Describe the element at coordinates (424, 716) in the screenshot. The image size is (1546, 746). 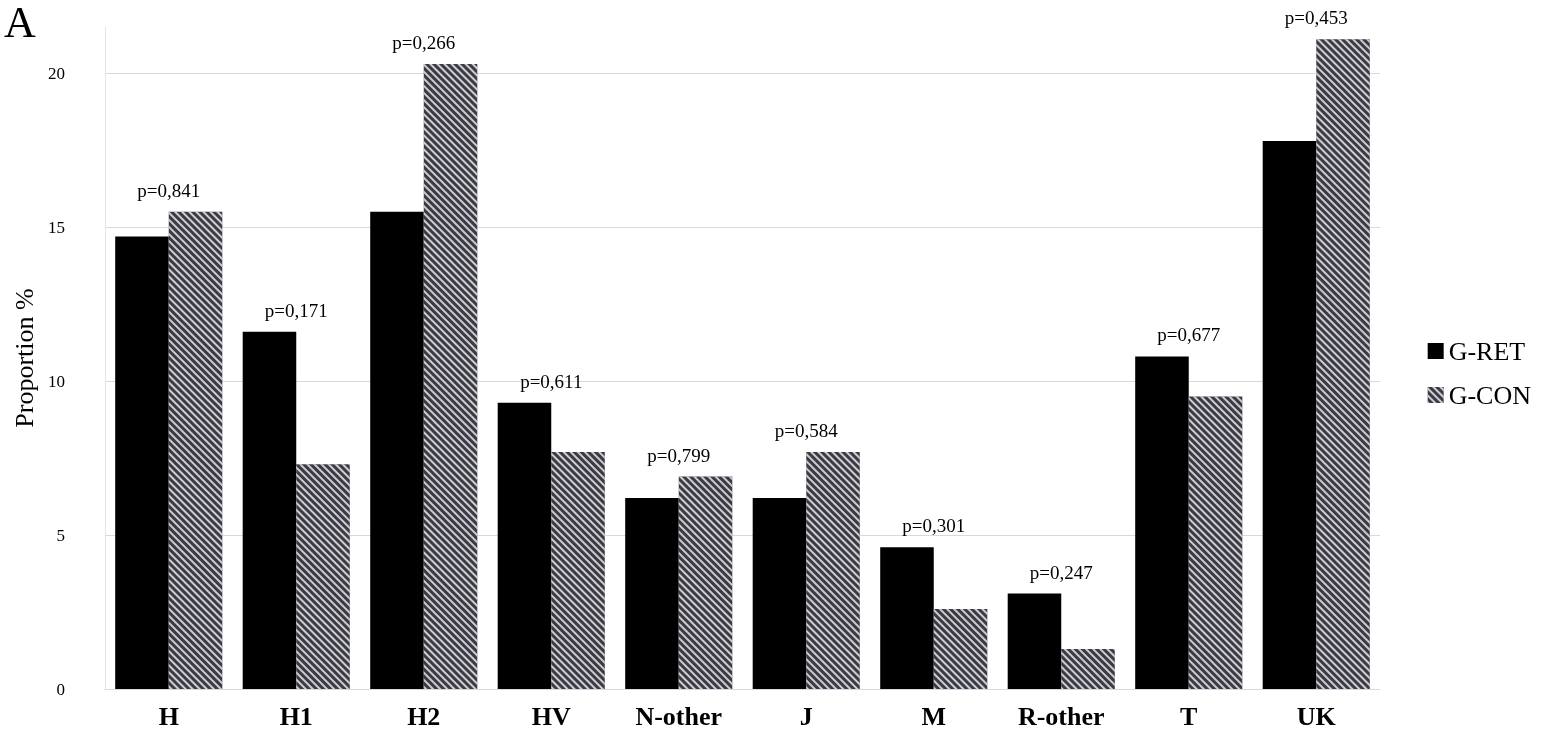
I see `x-tick-label: H2` at that location.